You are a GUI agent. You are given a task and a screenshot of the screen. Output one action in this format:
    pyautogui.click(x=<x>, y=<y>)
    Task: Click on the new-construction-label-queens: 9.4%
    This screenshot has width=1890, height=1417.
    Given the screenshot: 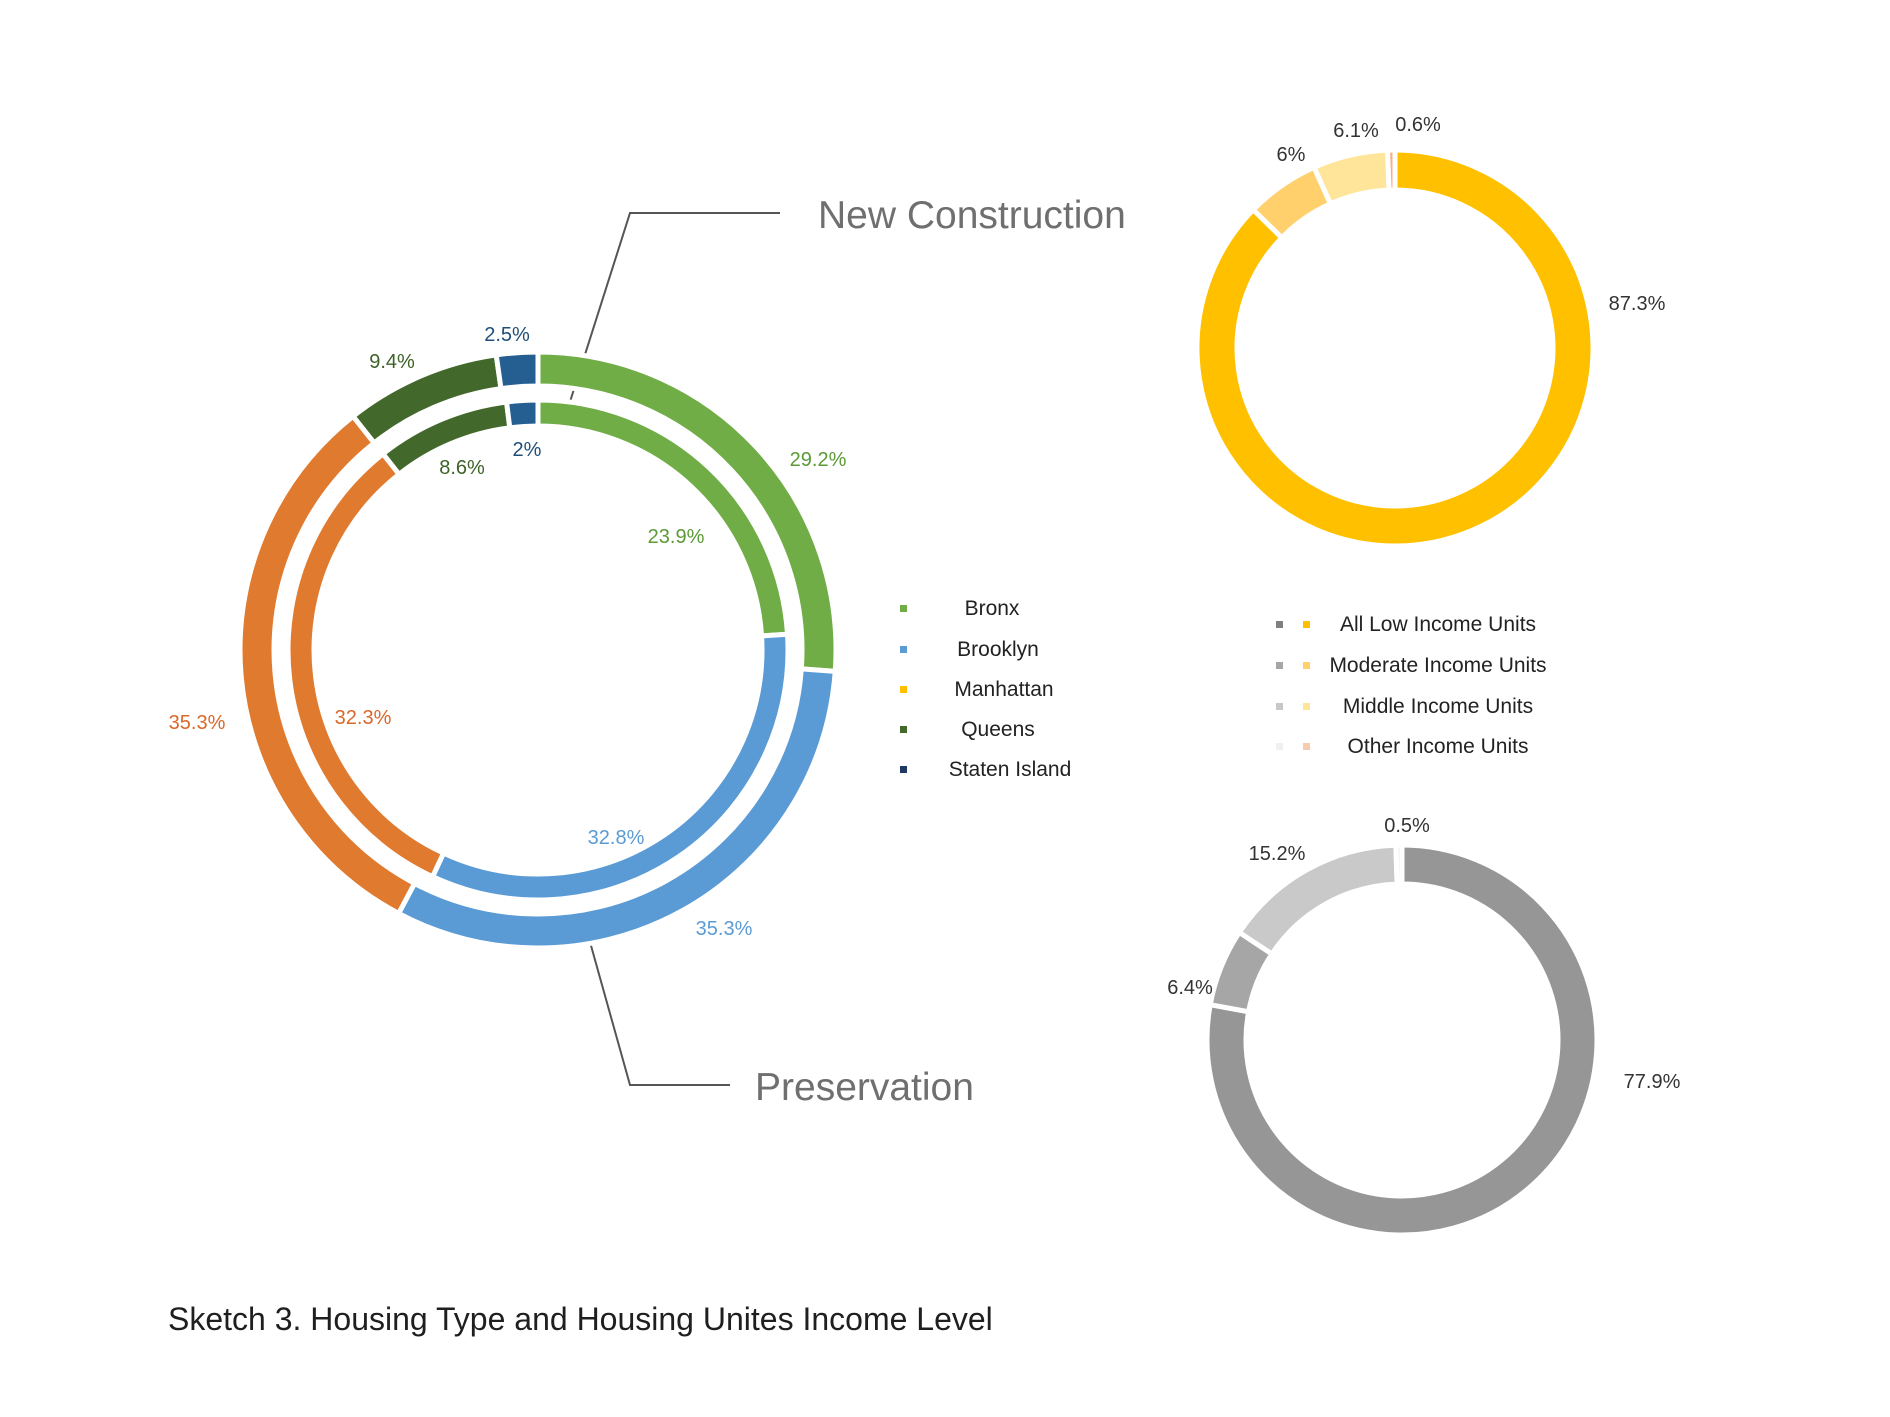 What is the action you would take?
    pyautogui.click(x=392, y=362)
    